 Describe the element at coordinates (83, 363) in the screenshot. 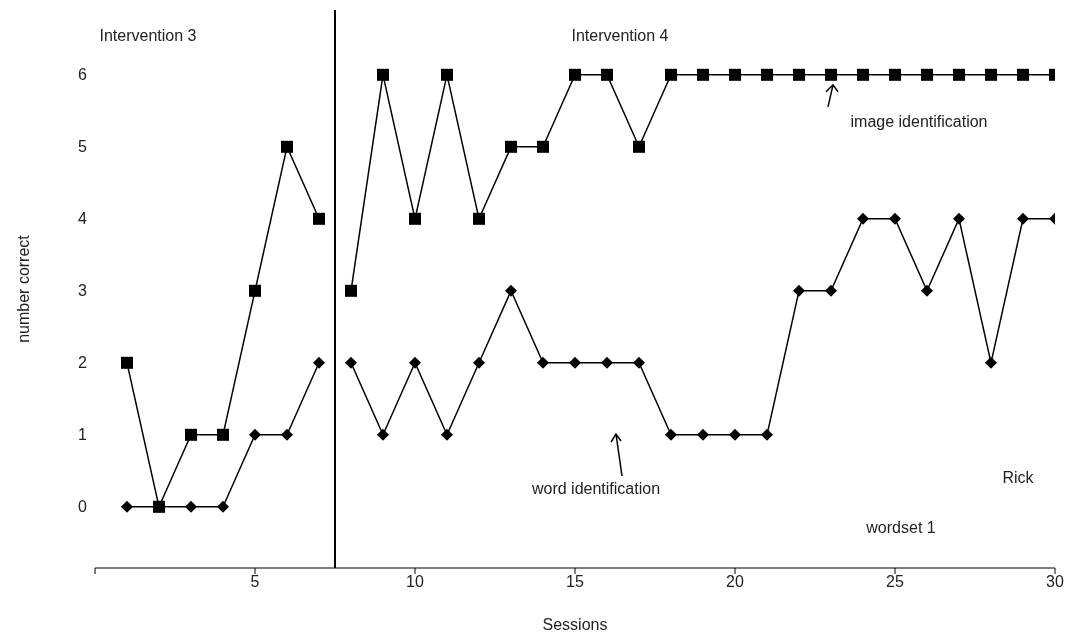

I see `y-tick-label: 2` at that location.